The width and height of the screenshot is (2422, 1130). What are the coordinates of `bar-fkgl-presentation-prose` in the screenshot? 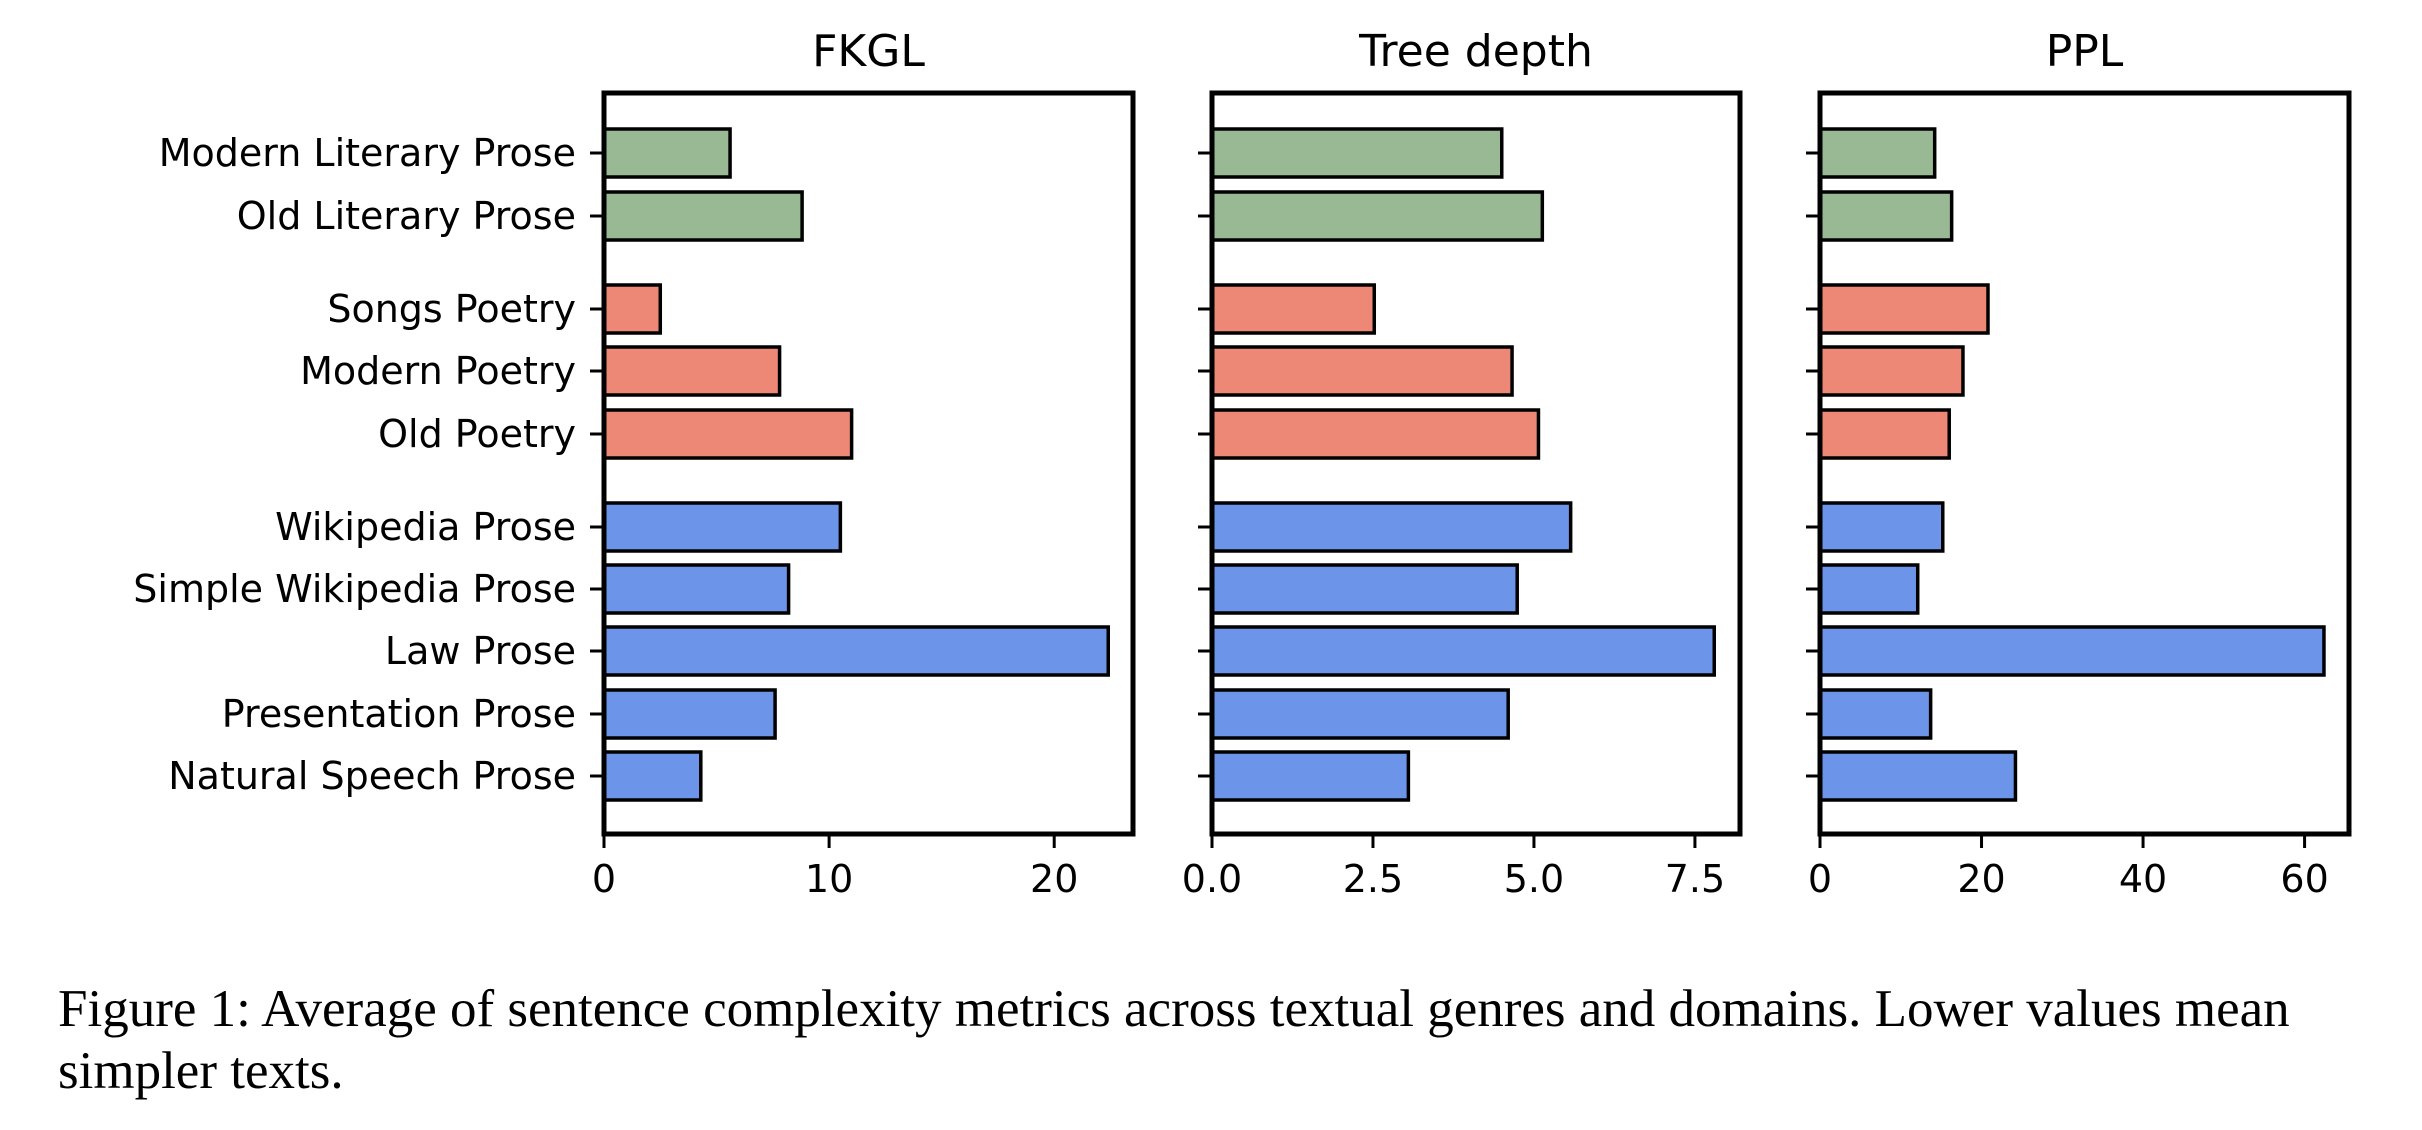 It's located at (689, 714).